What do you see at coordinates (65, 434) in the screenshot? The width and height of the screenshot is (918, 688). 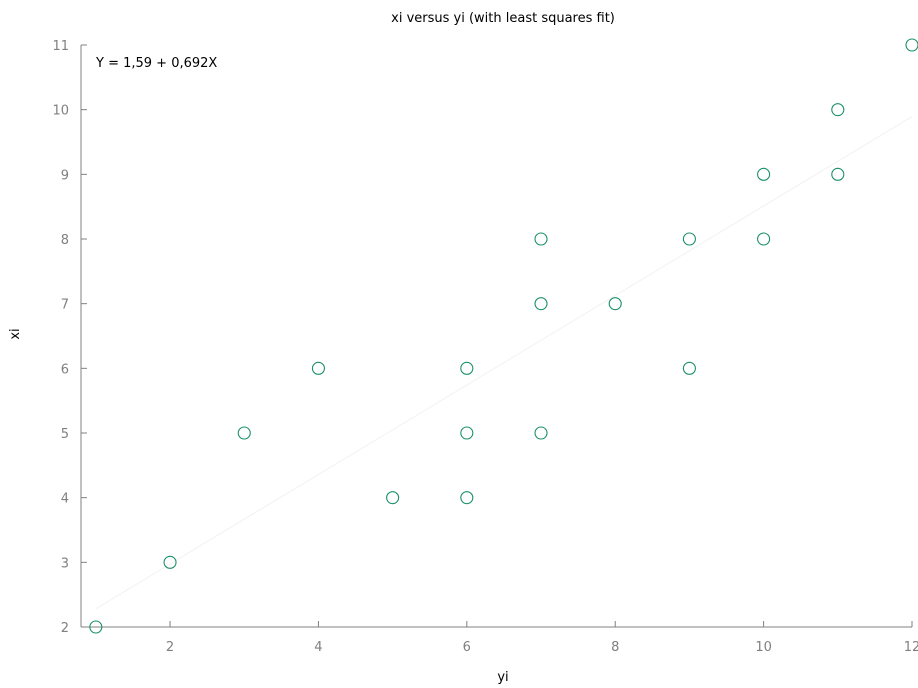 I see `y-tick-label: 5` at bounding box center [65, 434].